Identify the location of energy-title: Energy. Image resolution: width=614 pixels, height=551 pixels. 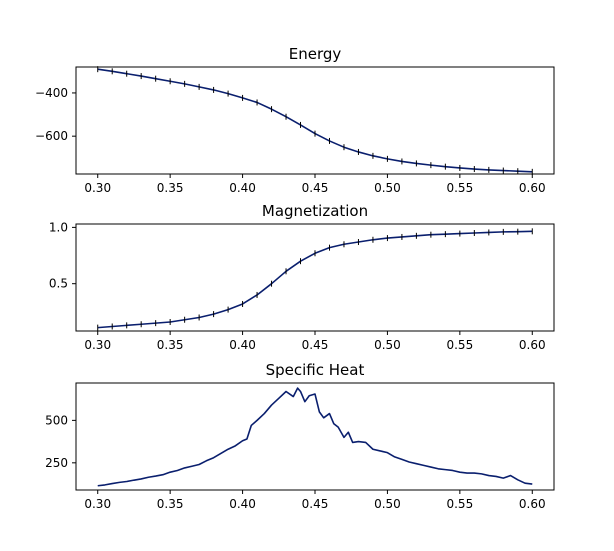
(315, 54).